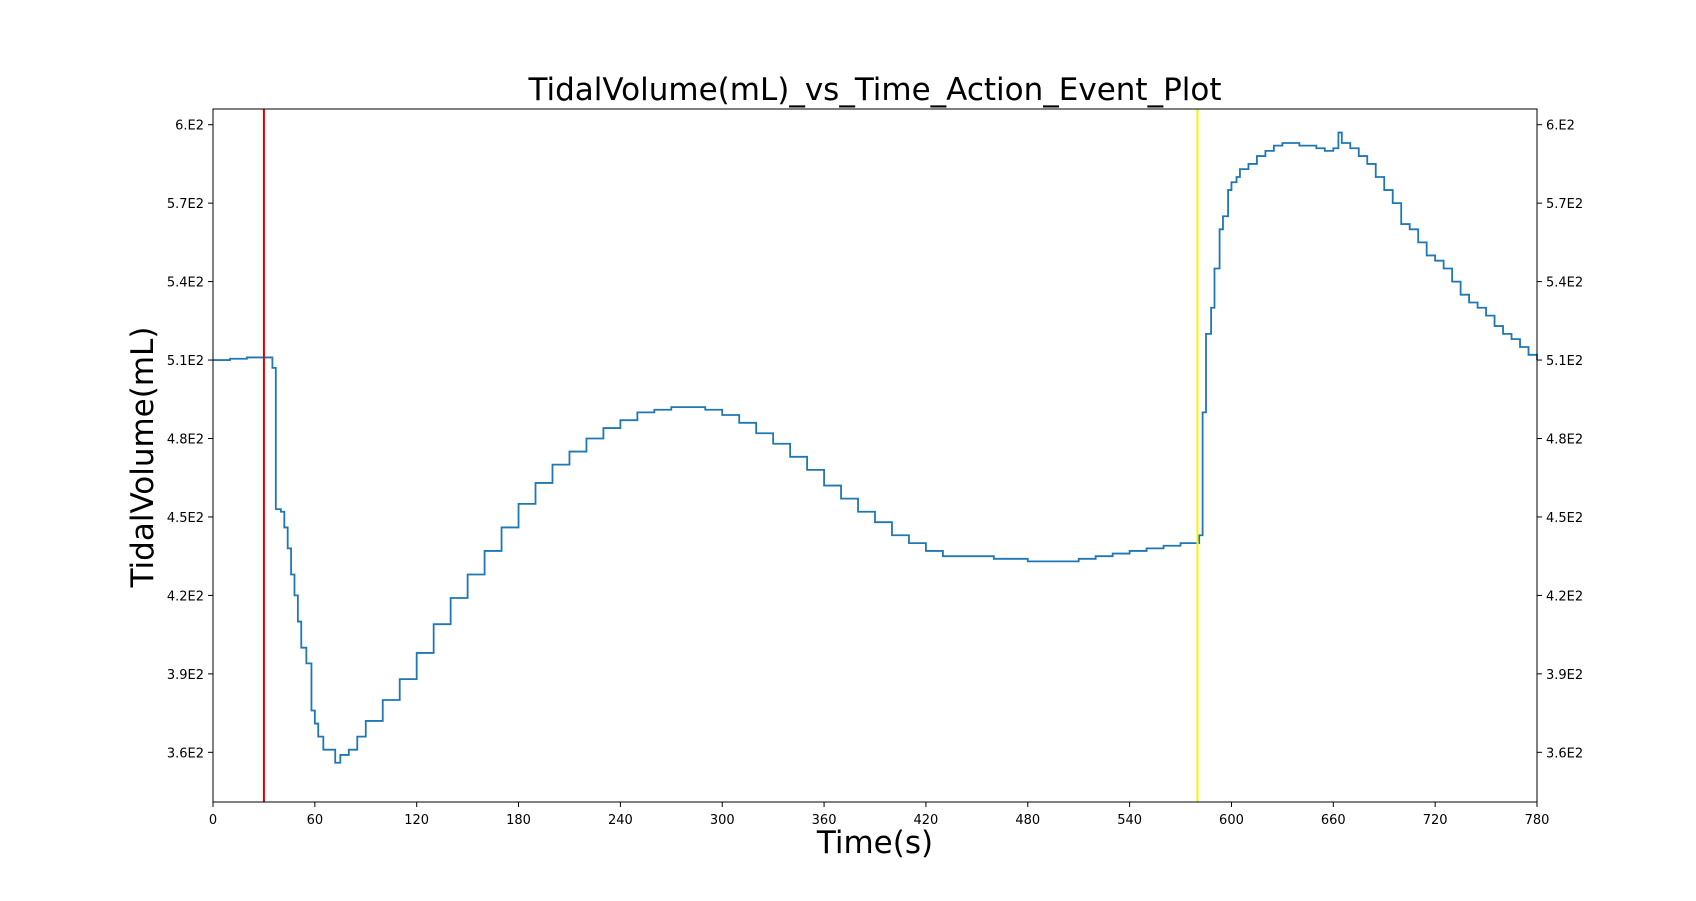 The width and height of the screenshot is (1696, 901). I want to click on x-tick-label: 420, so click(926, 820).